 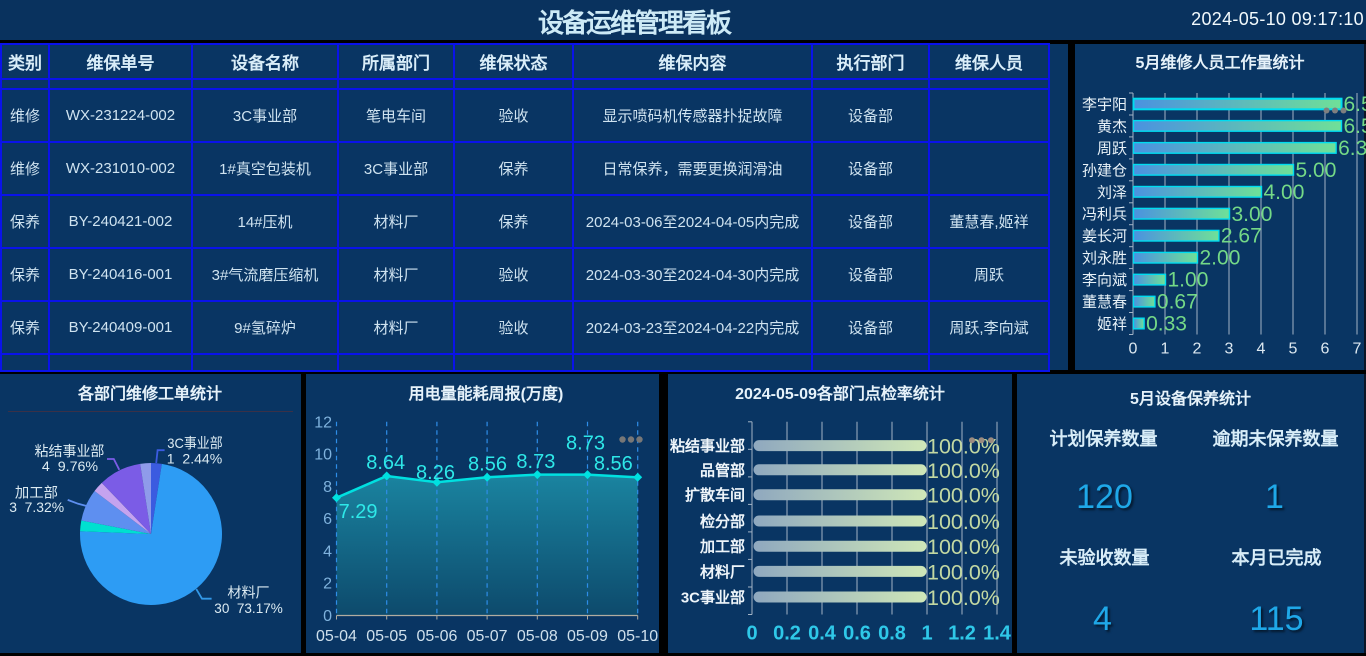 I want to click on svg-text: 品管部, so click(x=722, y=470).